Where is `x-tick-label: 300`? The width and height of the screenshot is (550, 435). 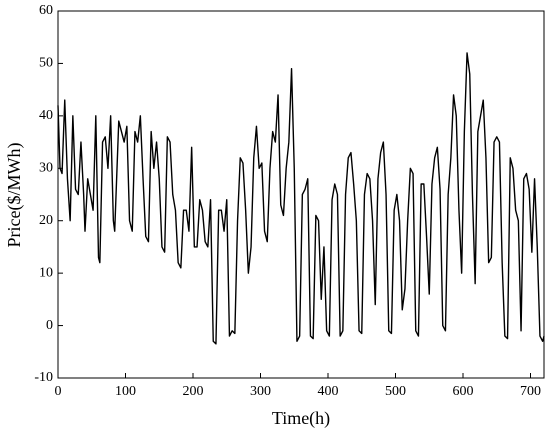 x-tick-label: 300 is located at coordinates (260, 391).